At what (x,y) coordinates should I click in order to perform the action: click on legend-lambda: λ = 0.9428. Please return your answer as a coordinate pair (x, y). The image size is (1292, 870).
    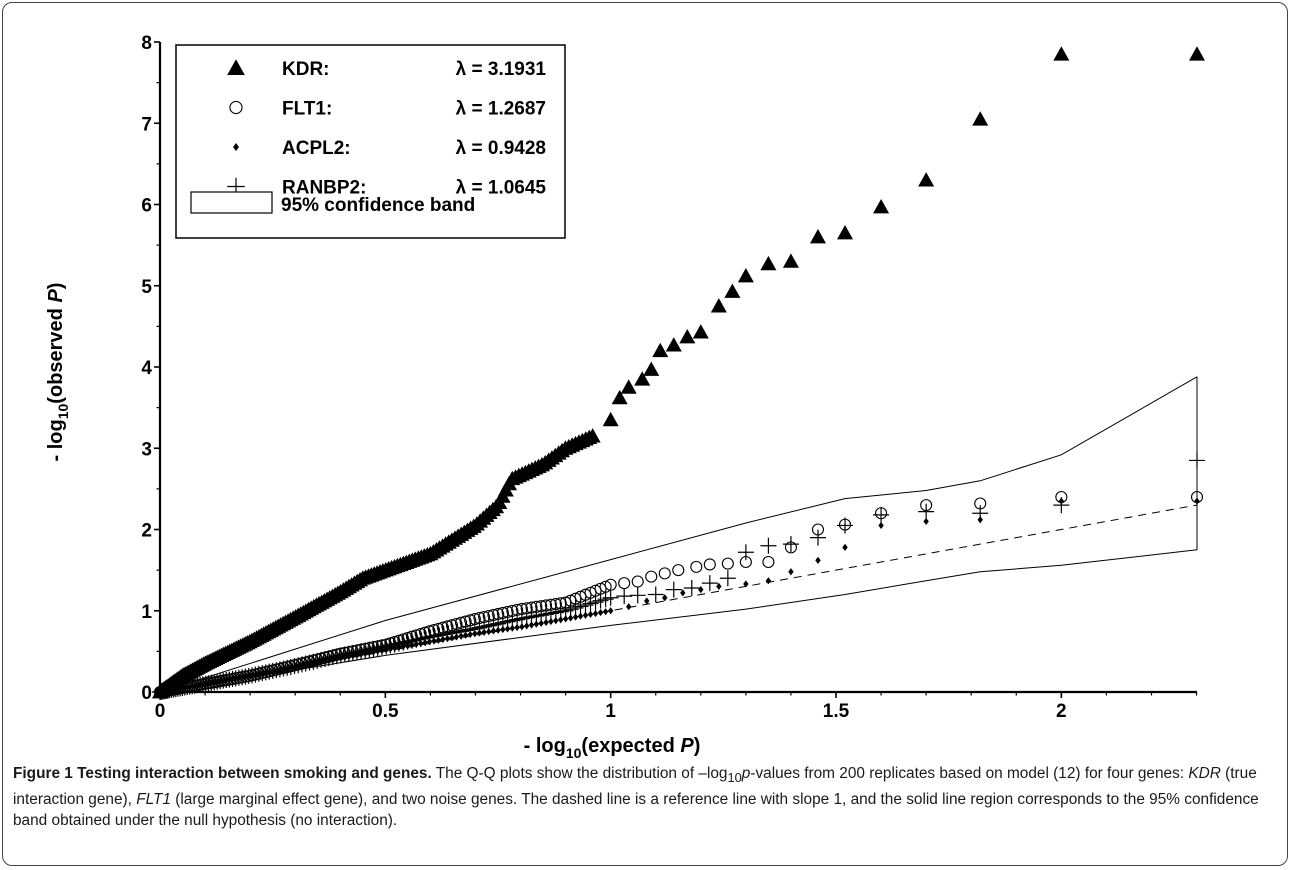
    Looking at the image, I should click on (501, 148).